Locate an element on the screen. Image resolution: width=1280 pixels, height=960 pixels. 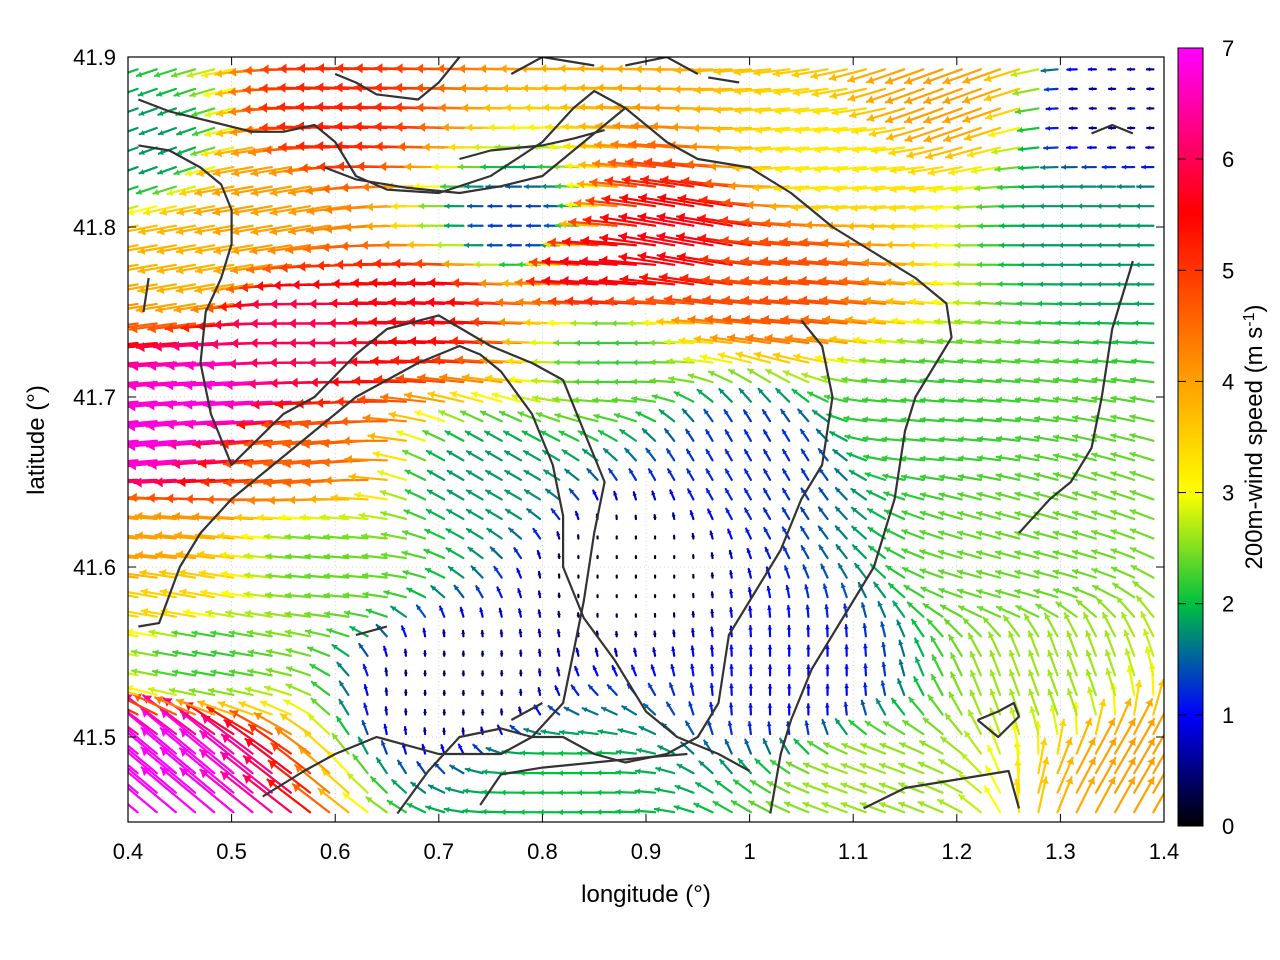
colorbar-tick-label: 6 is located at coordinates (1228, 159).